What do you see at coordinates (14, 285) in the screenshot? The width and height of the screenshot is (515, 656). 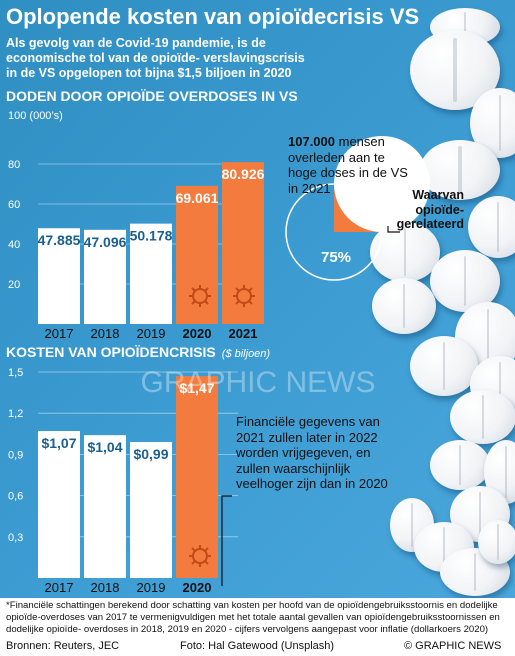 I see `y-tick-label: 20` at bounding box center [14, 285].